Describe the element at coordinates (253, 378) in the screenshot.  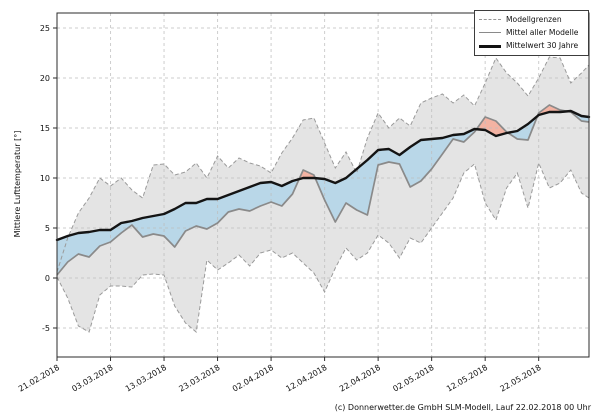
I see `x-tick-label: 02.04.2018` at that location.